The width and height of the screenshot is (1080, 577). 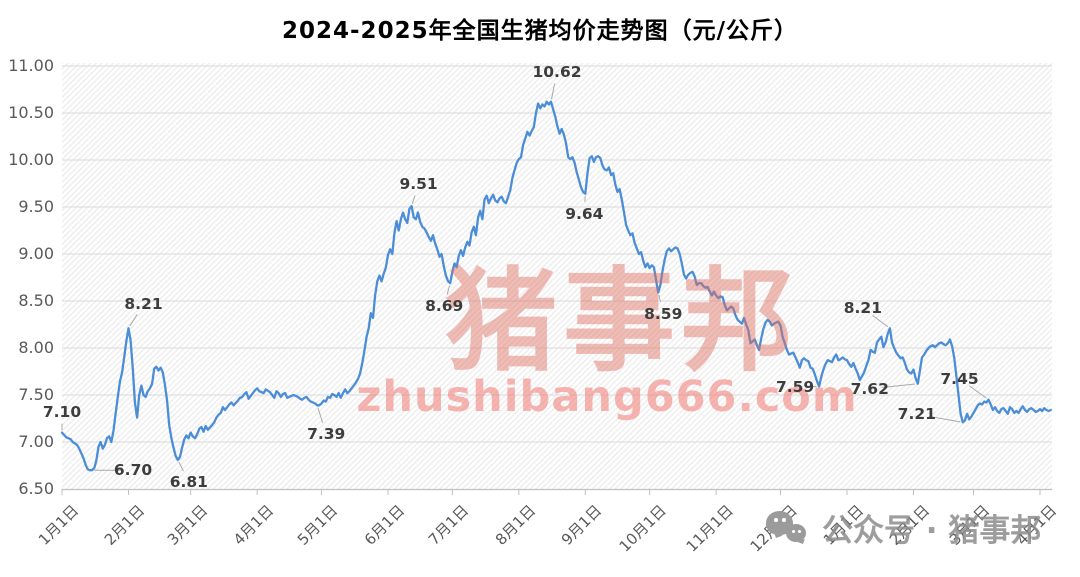 What do you see at coordinates (31, 159) in the screenshot?
I see `y-axis-tick-label: 10.00` at bounding box center [31, 159].